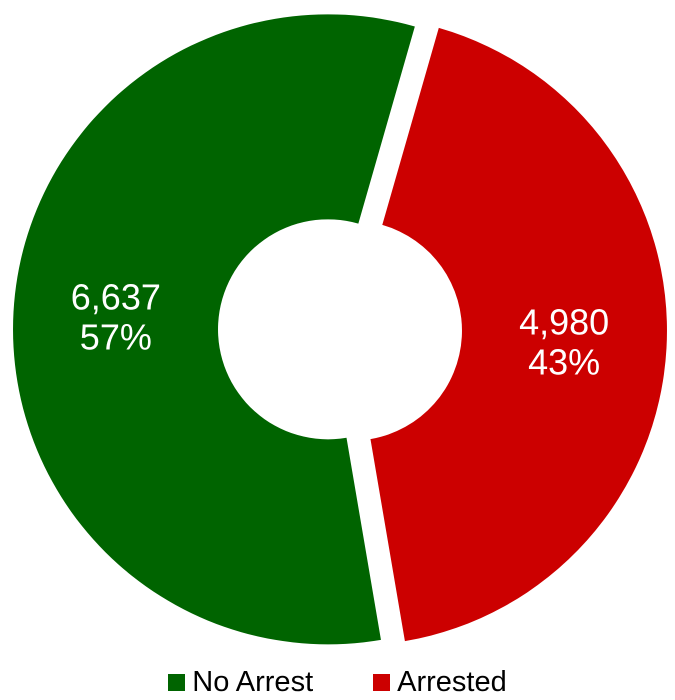 This screenshot has width=675, height=700. What do you see at coordinates (382, 682) in the screenshot?
I see `legend-swatch-arrested` at bounding box center [382, 682].